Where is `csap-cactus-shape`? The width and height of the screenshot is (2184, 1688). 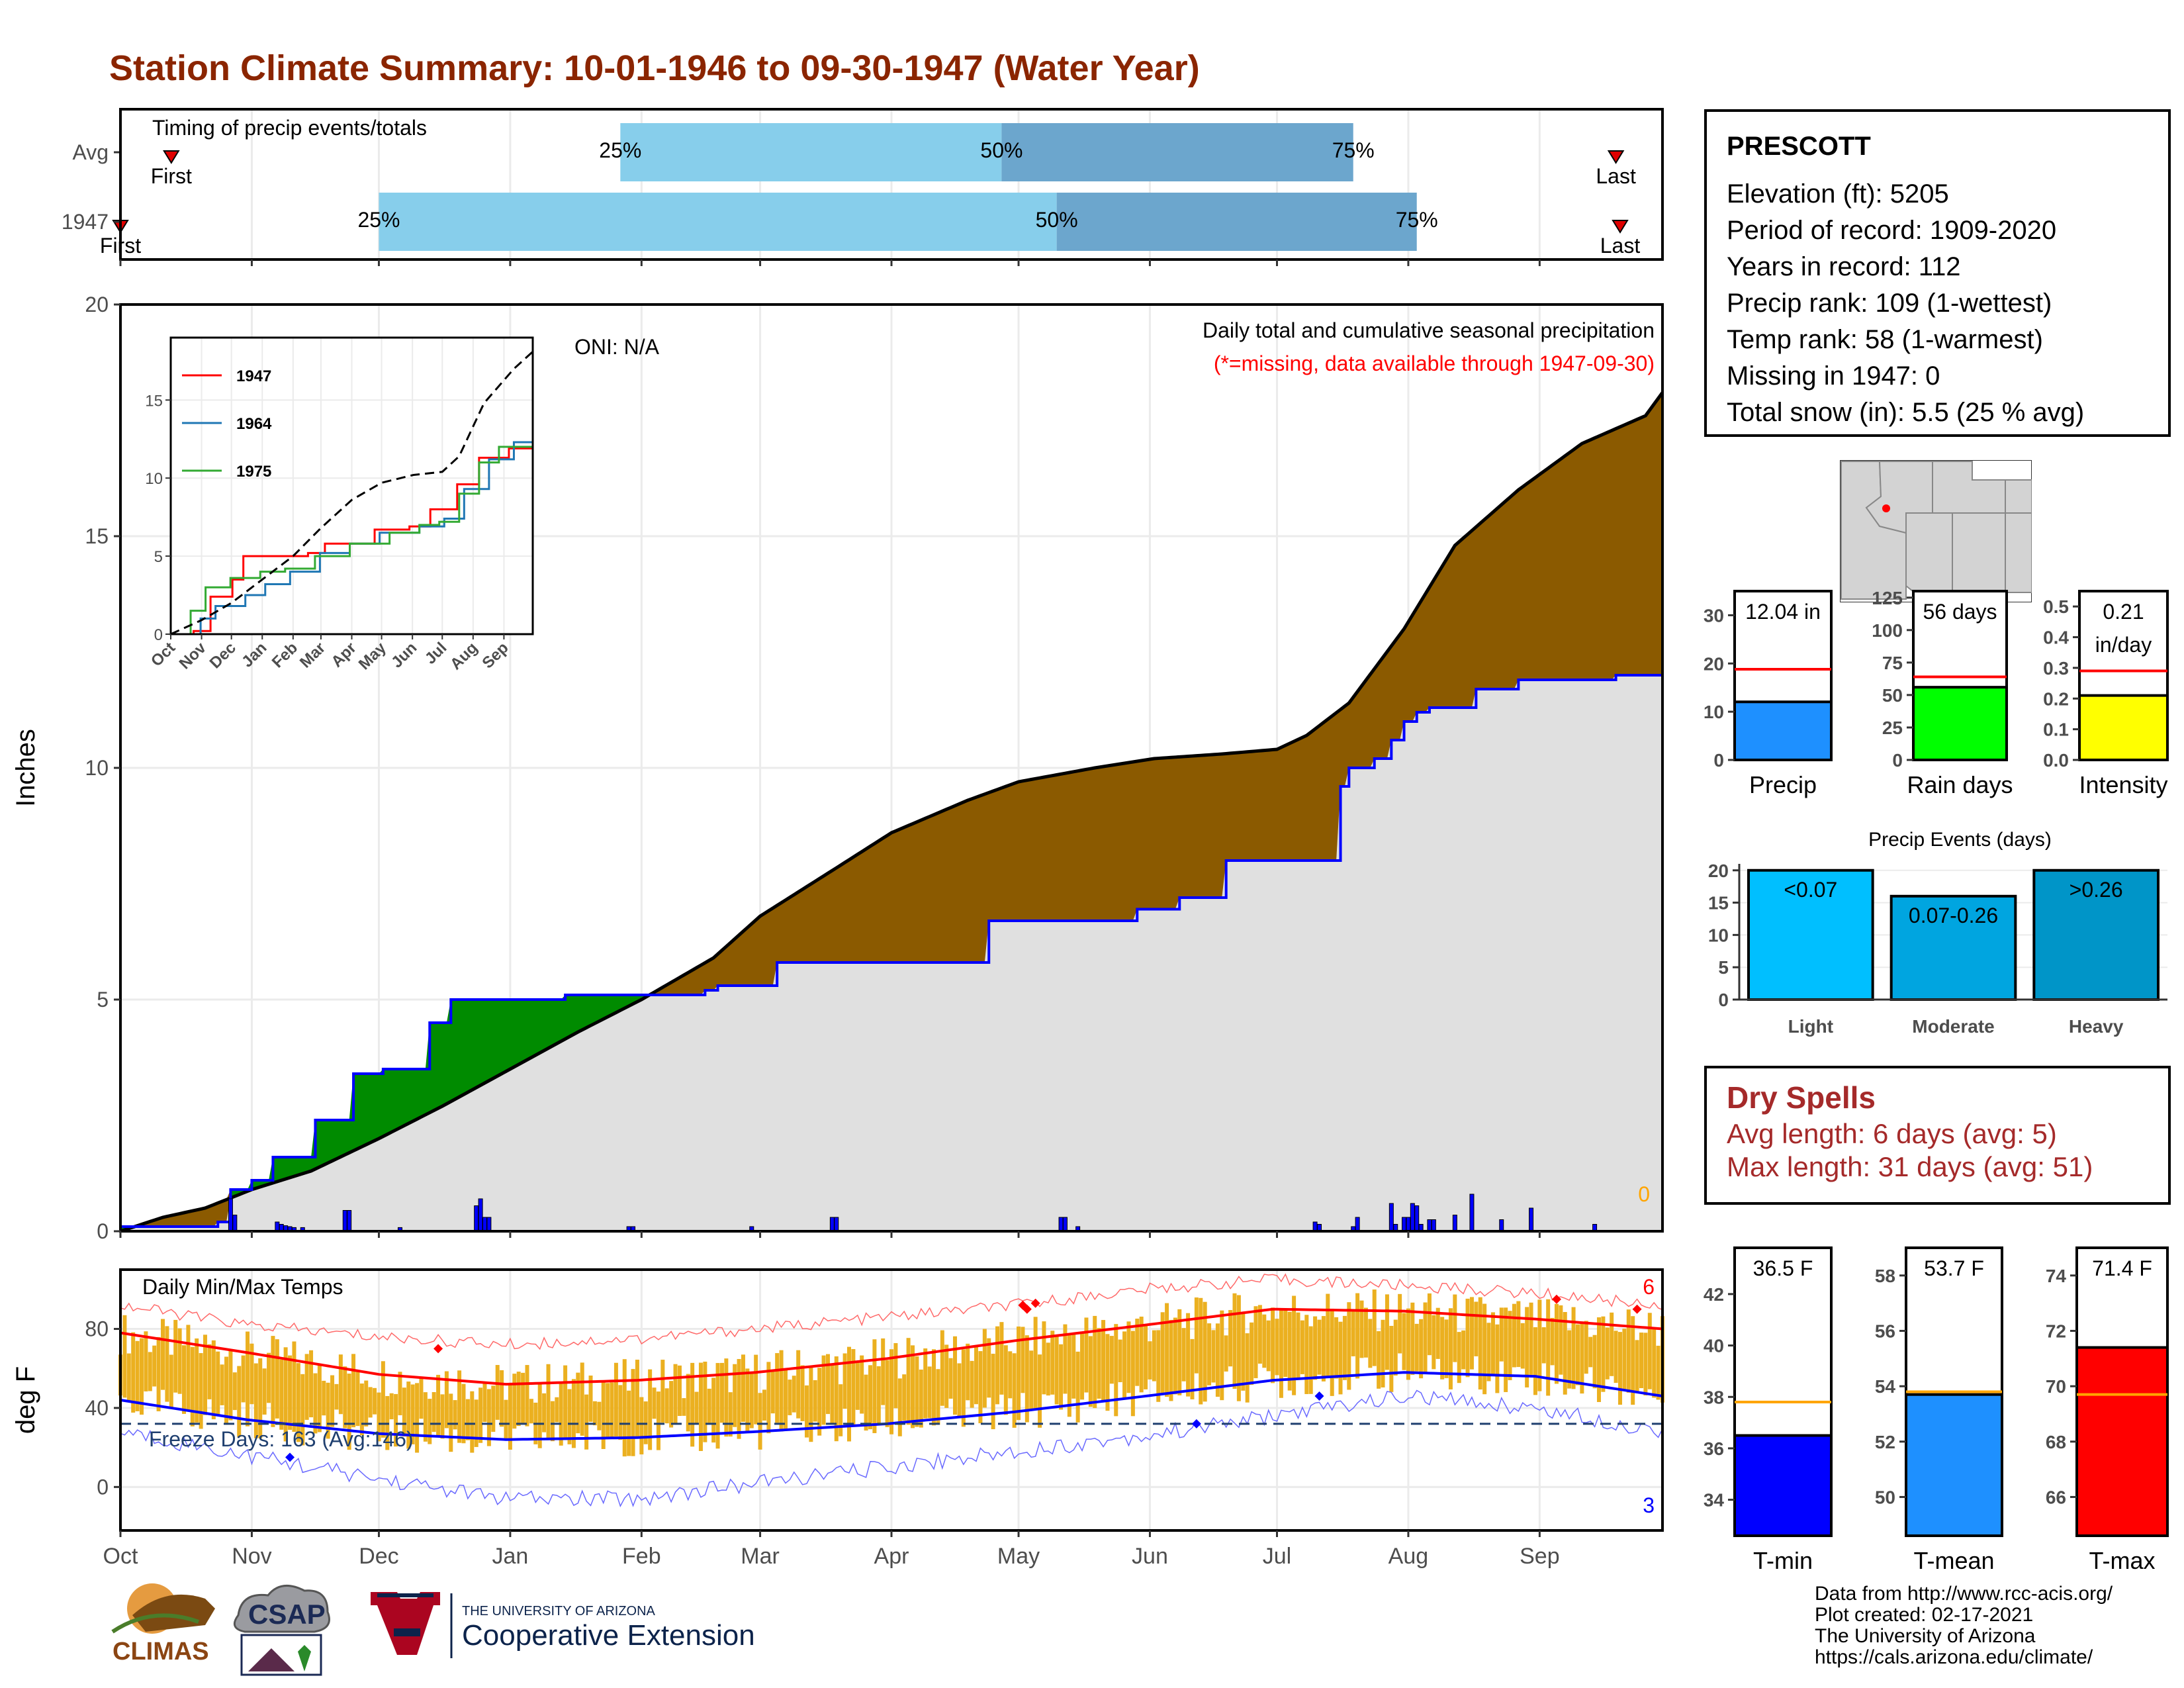
csap-cactus-shape is located at coordinates (304, 1658).